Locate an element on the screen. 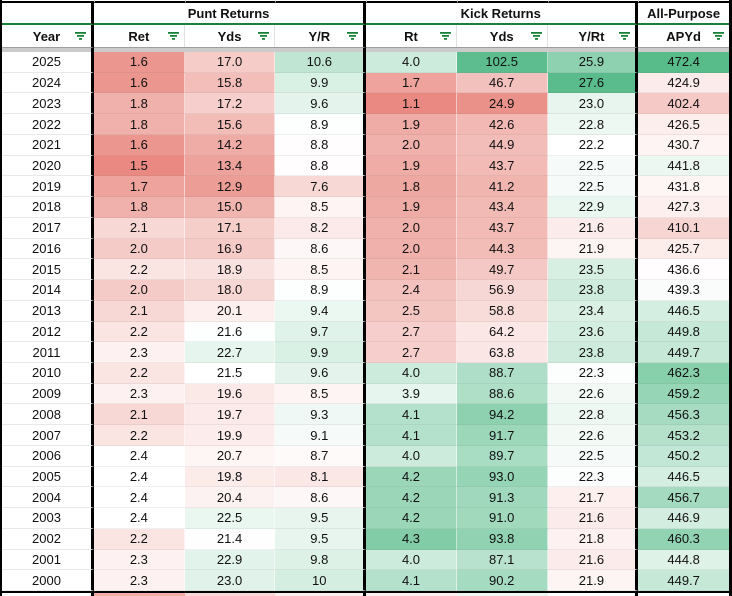  cell-pr-ret: 1.8 is located at coordinates (139, 104).